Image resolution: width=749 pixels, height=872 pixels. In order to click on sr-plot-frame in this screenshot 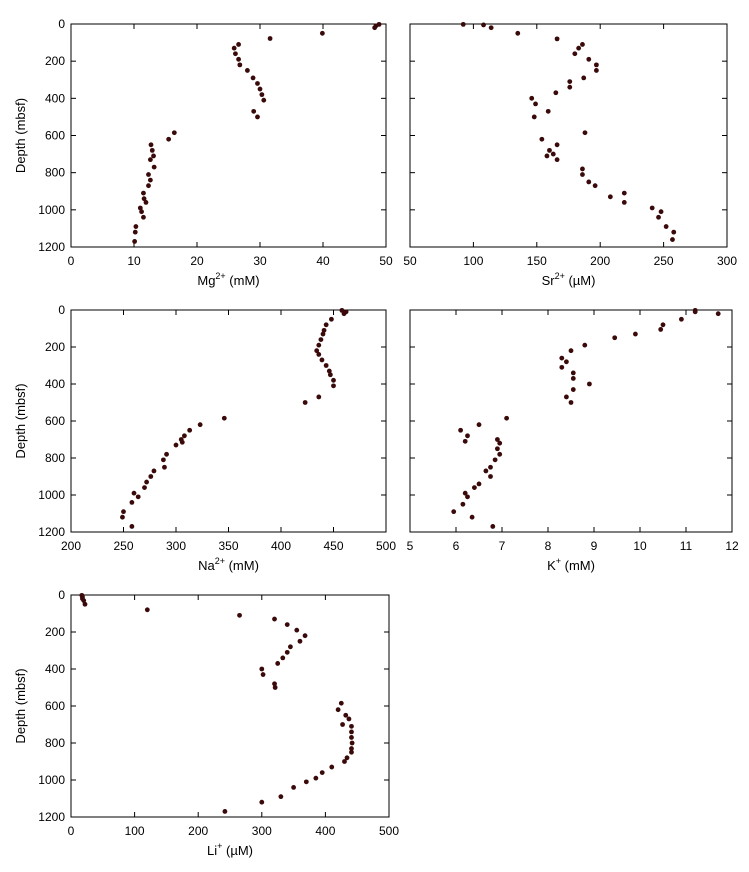, I will do `click(568, 135)`.